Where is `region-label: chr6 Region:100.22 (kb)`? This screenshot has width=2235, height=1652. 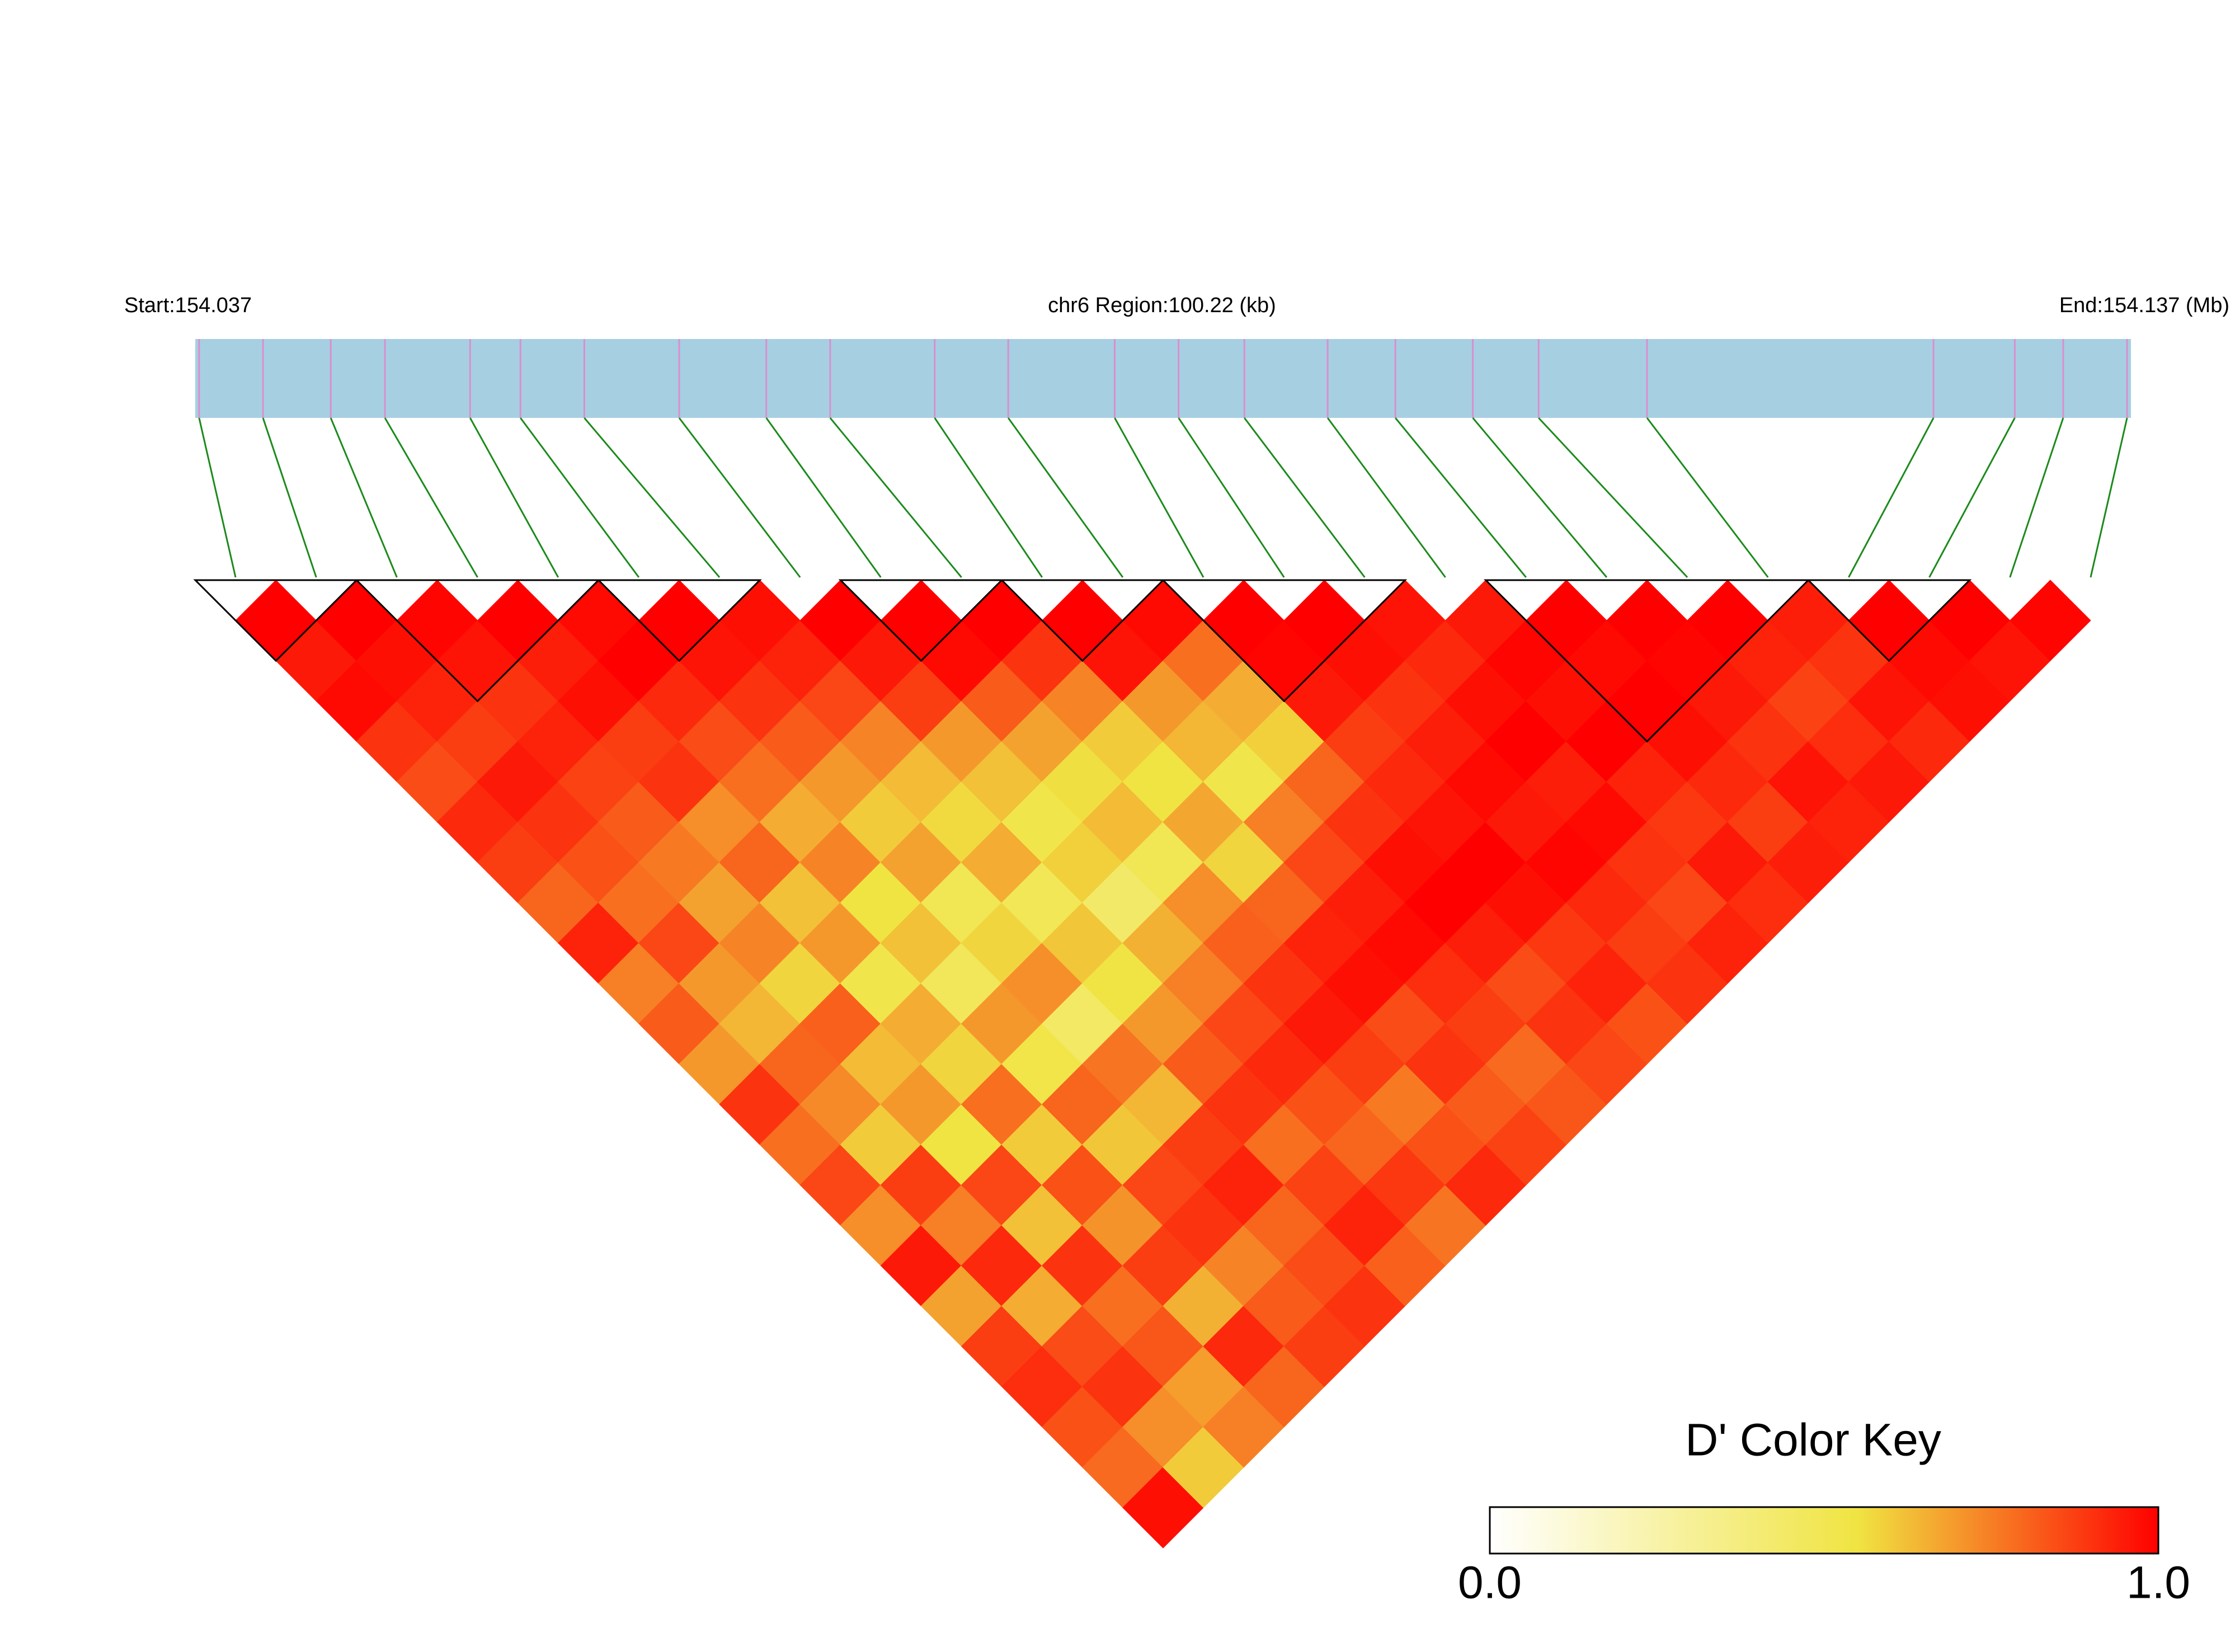 region-label: chr6 Region:100.22 (kb) is located at coordinates (1162, 306).